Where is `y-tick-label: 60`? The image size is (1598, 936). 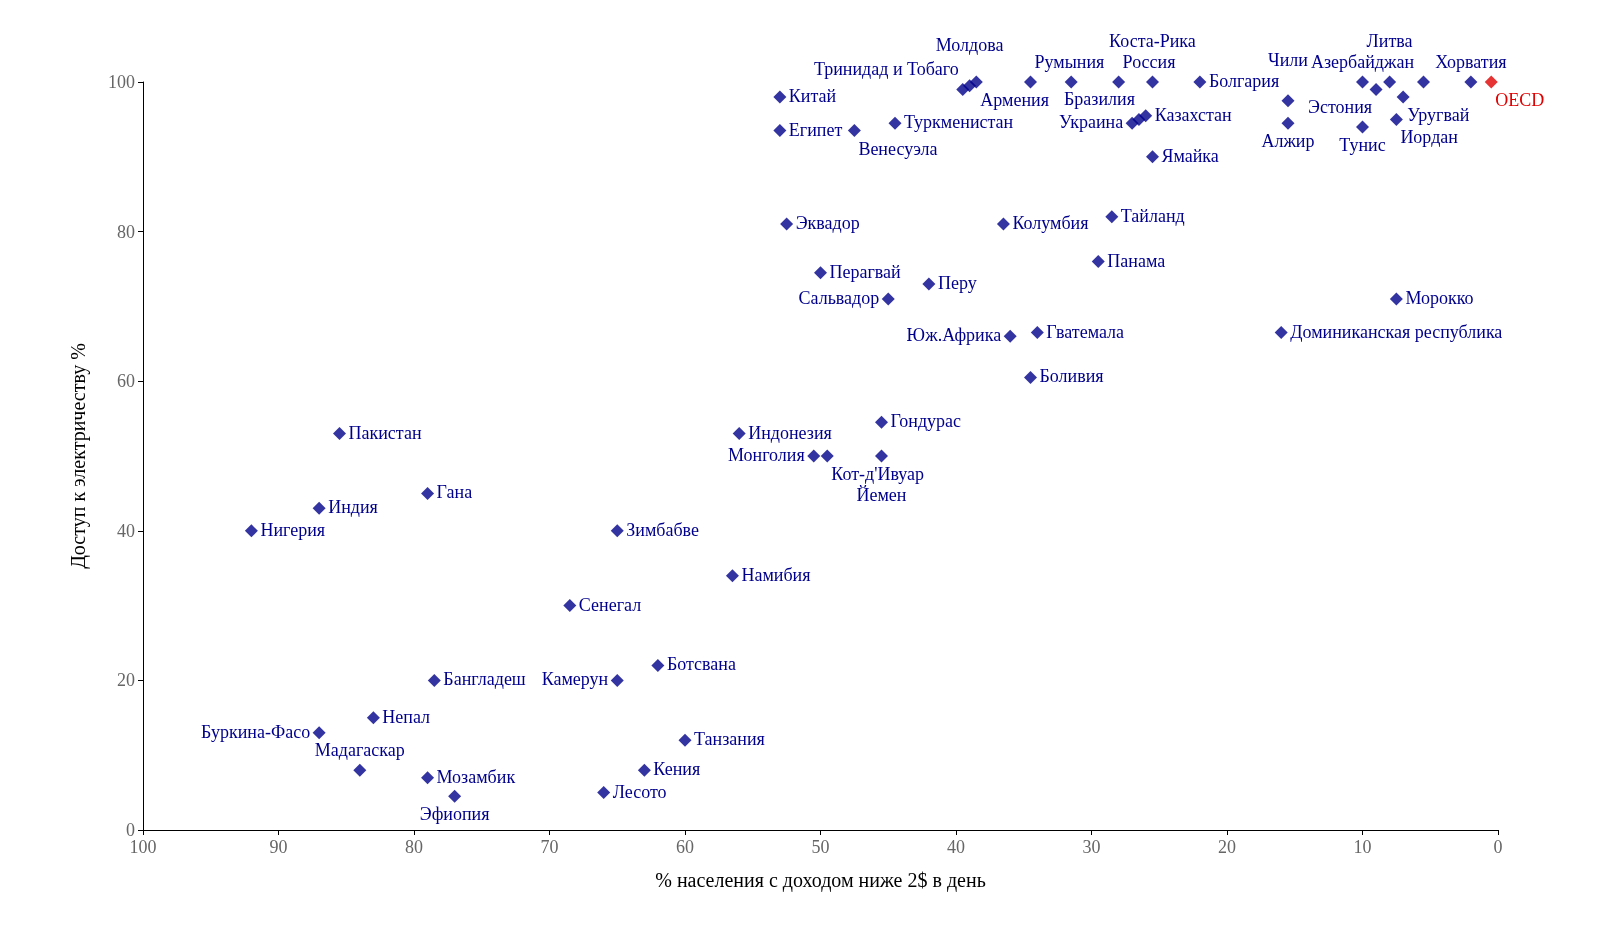 y-tick-label: 60 is located at coordinates (126, 381).